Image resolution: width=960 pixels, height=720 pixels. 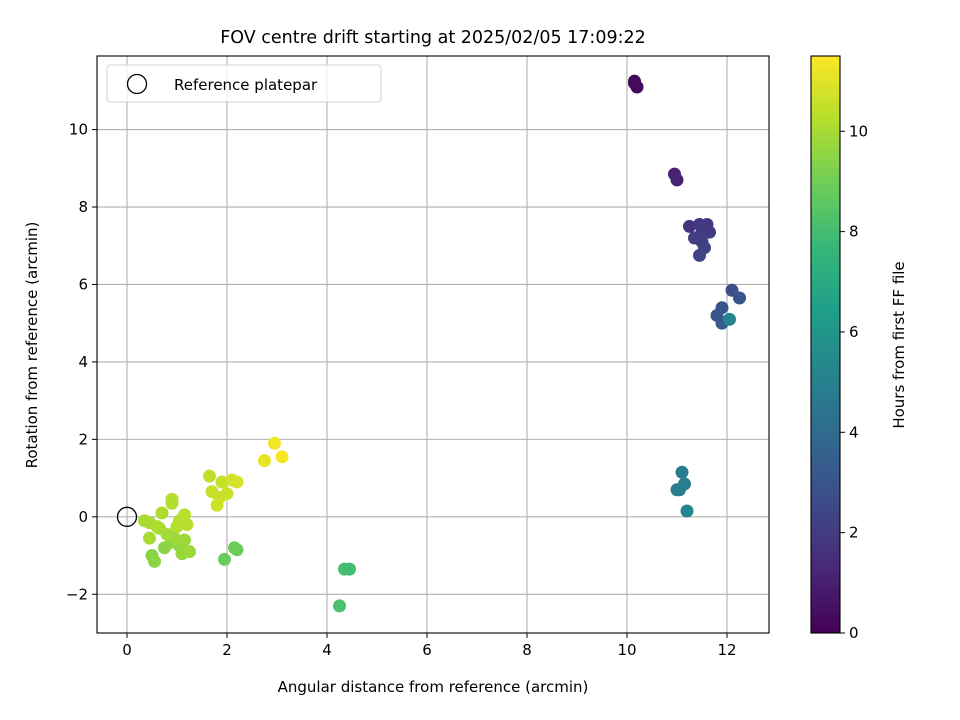 I want to click on colorbar-tick-label: 10, so click(x=858, y=131).